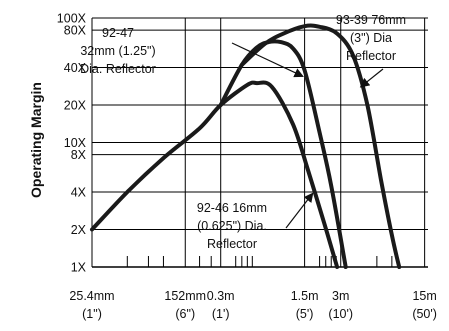  What do you see at coordinates (79, 155) in the screenshot?
I see `y-tick-label: 8X` at bounding box center [79, 155].